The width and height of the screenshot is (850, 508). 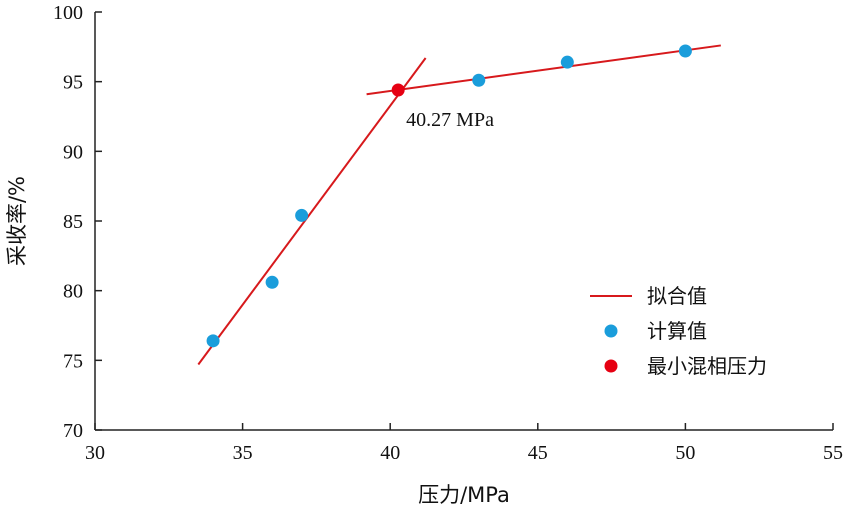 I want to click on annotations: 40.27 MPa, so click(x=450, y=120).